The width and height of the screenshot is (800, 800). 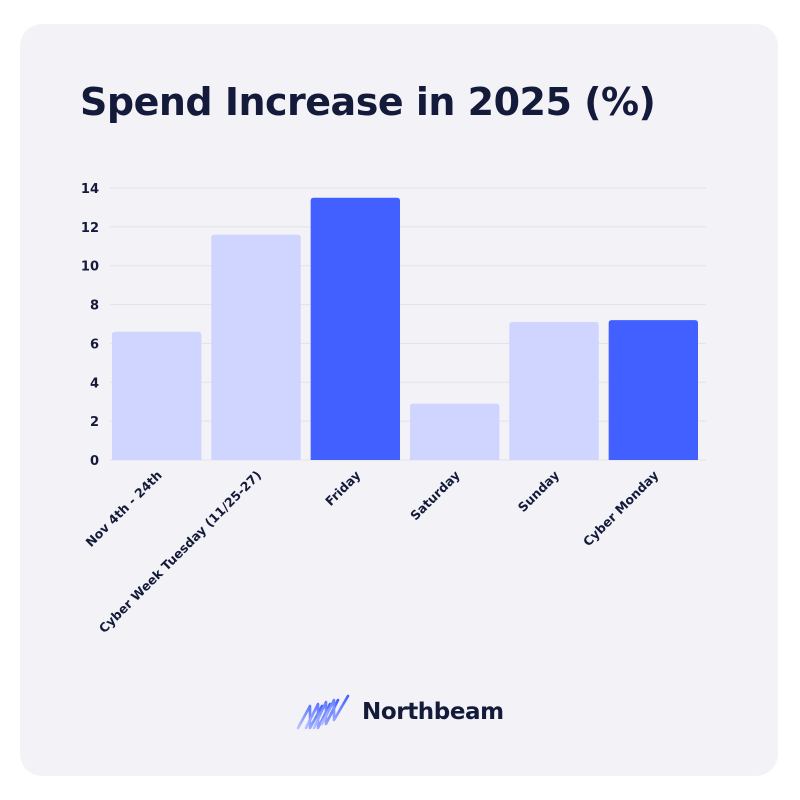 What do you see at coordinates (94, 344) in the screenshot?
I see `y-tick-label: 6` at bounding box center [94, 344].